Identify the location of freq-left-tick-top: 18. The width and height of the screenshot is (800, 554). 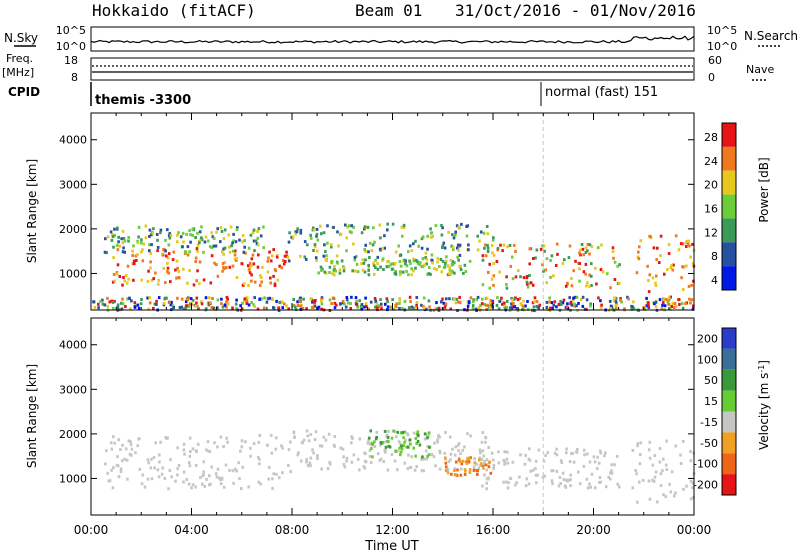
(71, 60).